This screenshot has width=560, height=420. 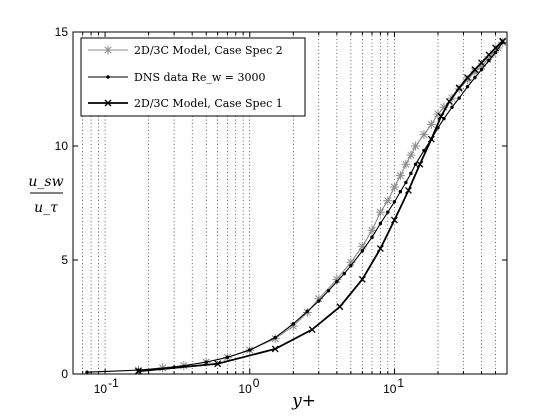 I want to click on legend-entry: 2D/3C Model, Case Spec 1, so click(x=185, y=103).